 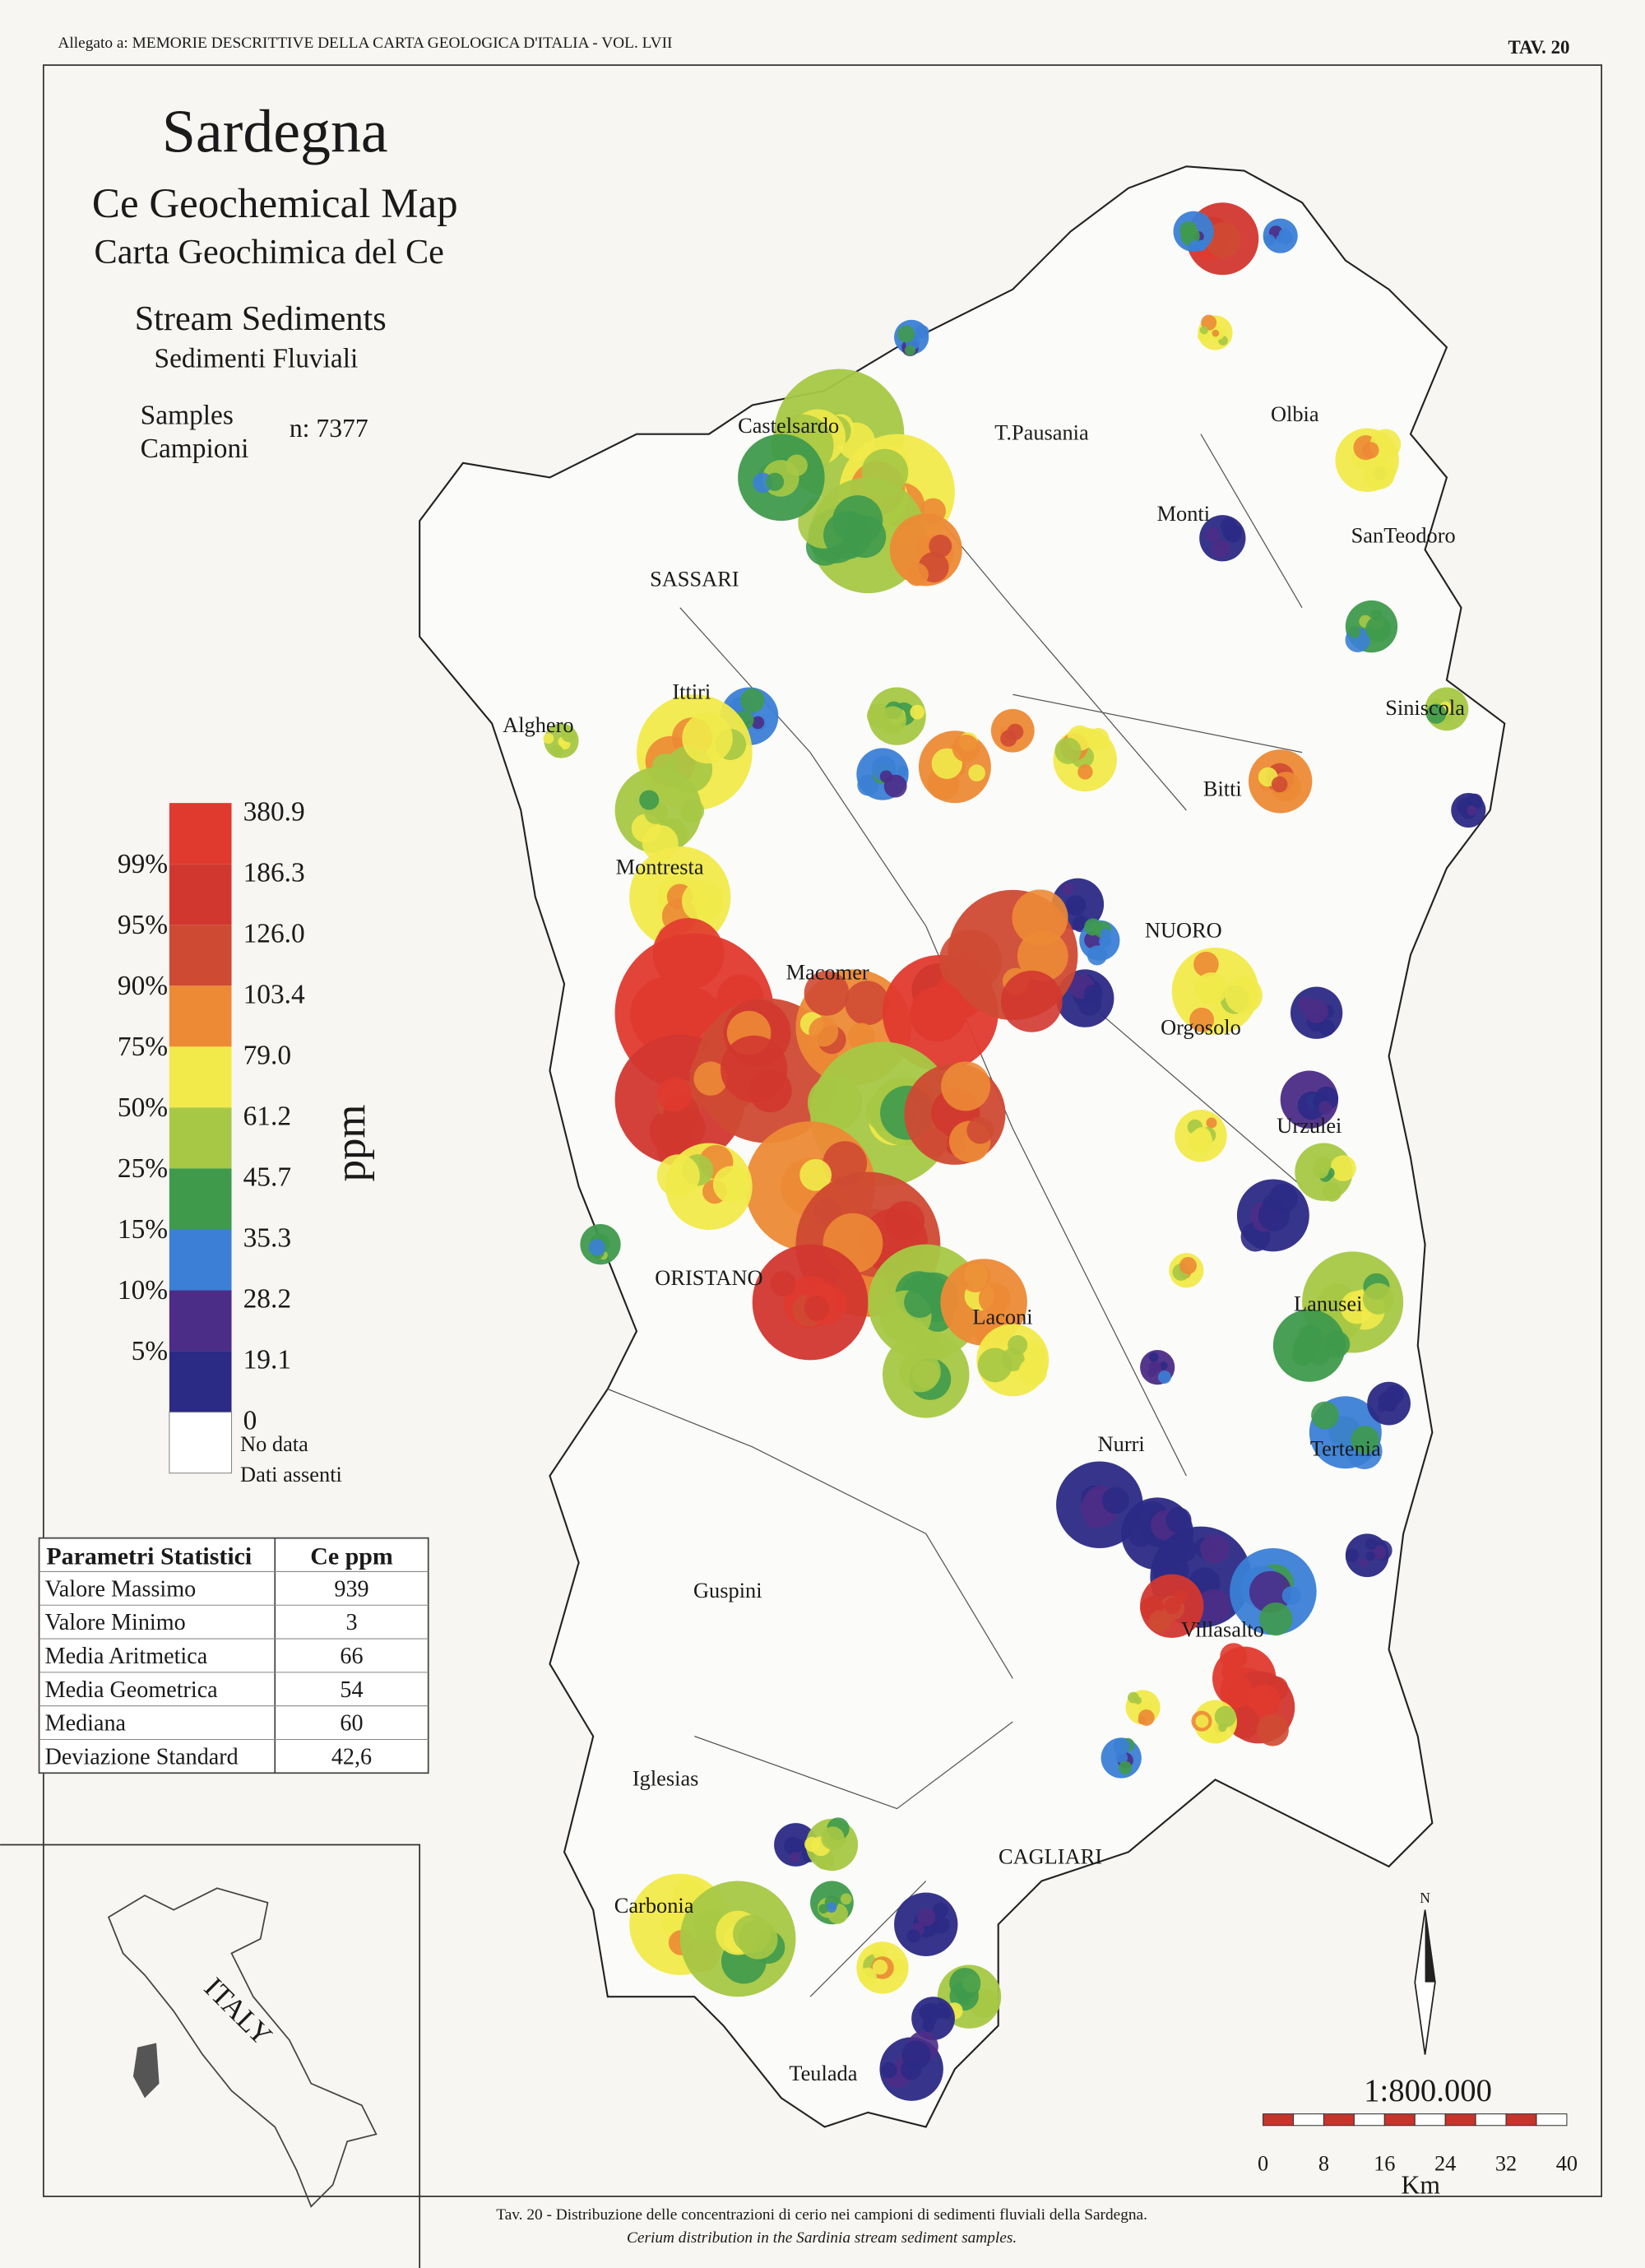 What do you see at coordinates (242, 2047) in the screenshot?
I see `italy-outline` at bounding box center [242, 2047].